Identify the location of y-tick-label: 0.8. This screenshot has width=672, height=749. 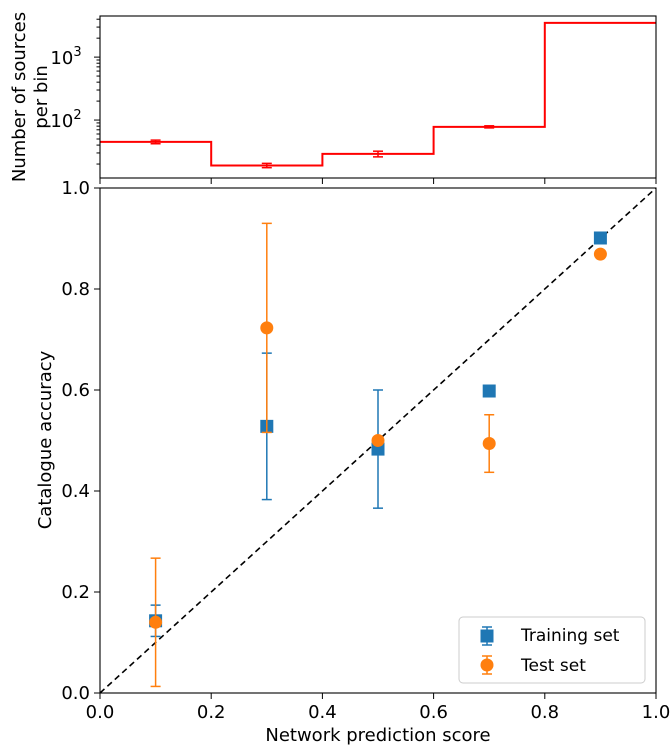
(75, 289).